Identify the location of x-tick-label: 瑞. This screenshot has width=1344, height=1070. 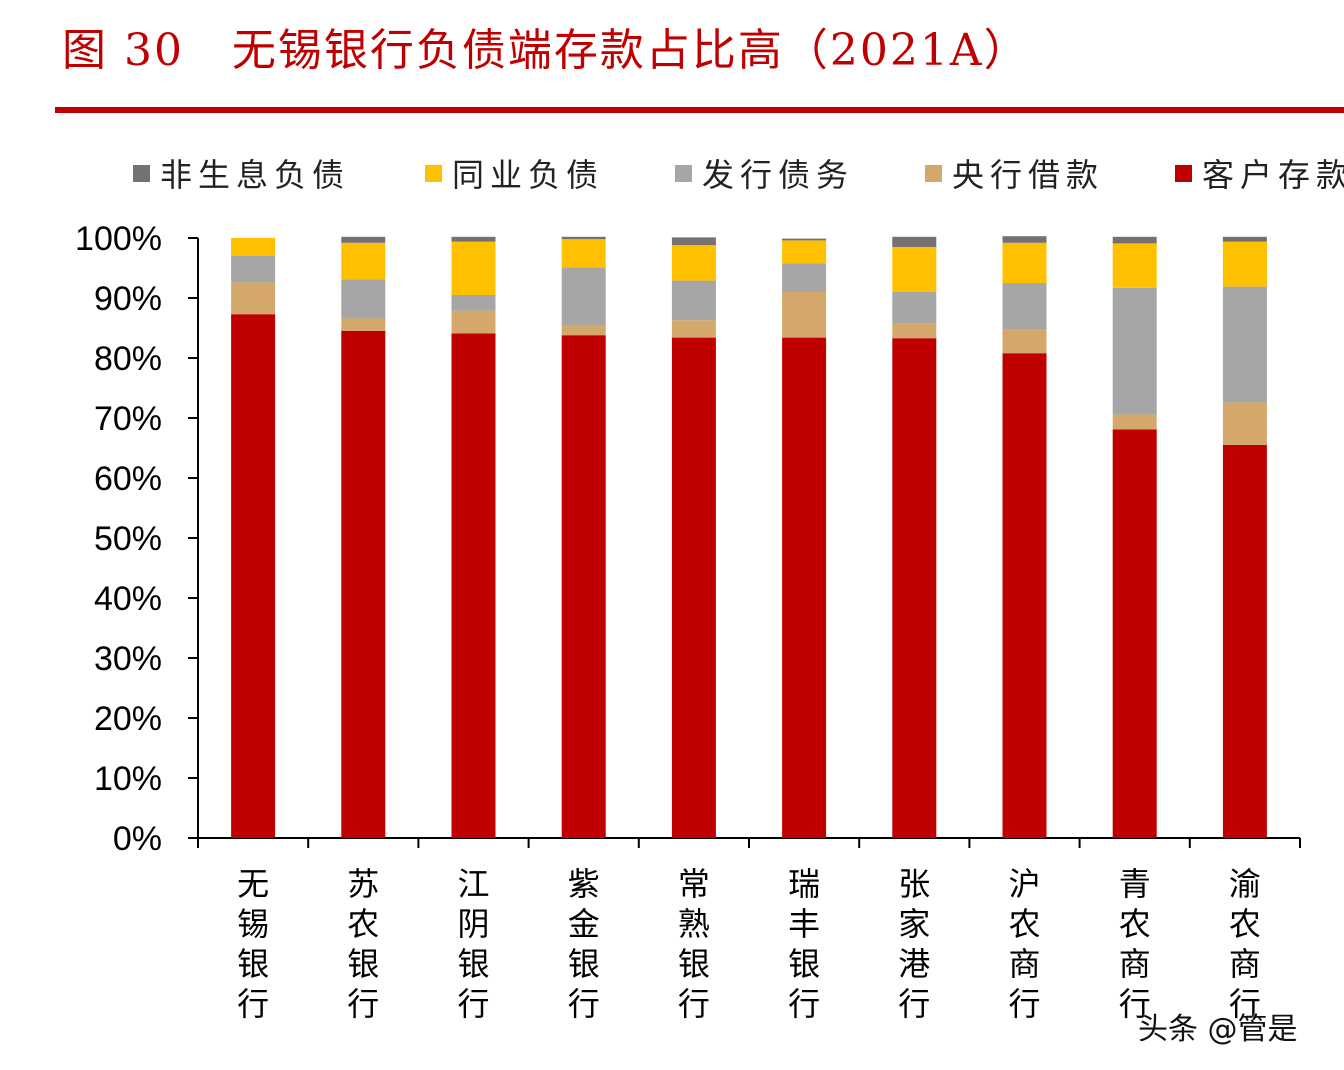
(804, 884).